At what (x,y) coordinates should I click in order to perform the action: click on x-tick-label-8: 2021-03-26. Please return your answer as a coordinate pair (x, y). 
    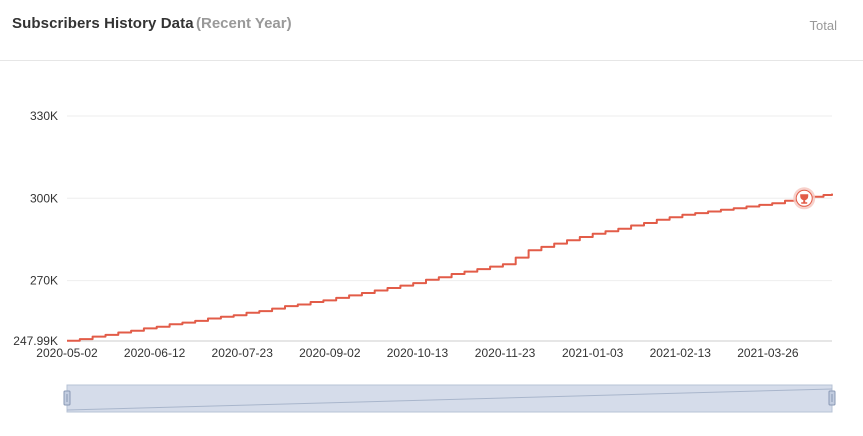
    Looking at the image, I should click on (768, 353).